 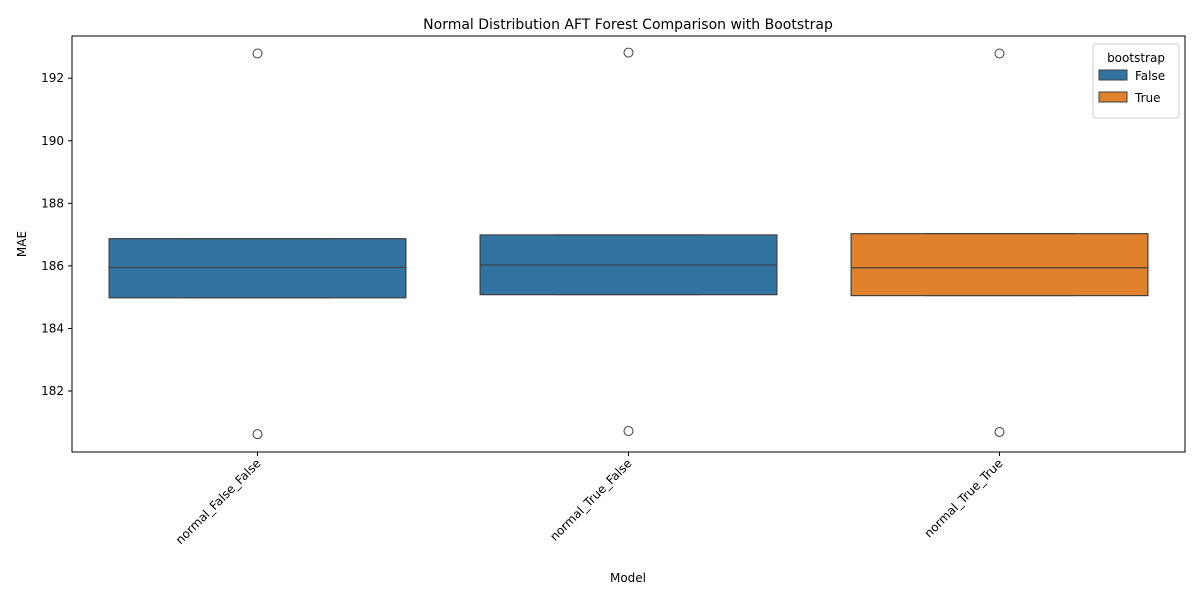 What do you see at coordinates (218, 501) in the screenshot?
I see `x-tick-label: normal_False_False` at bounding box center [218, 501].